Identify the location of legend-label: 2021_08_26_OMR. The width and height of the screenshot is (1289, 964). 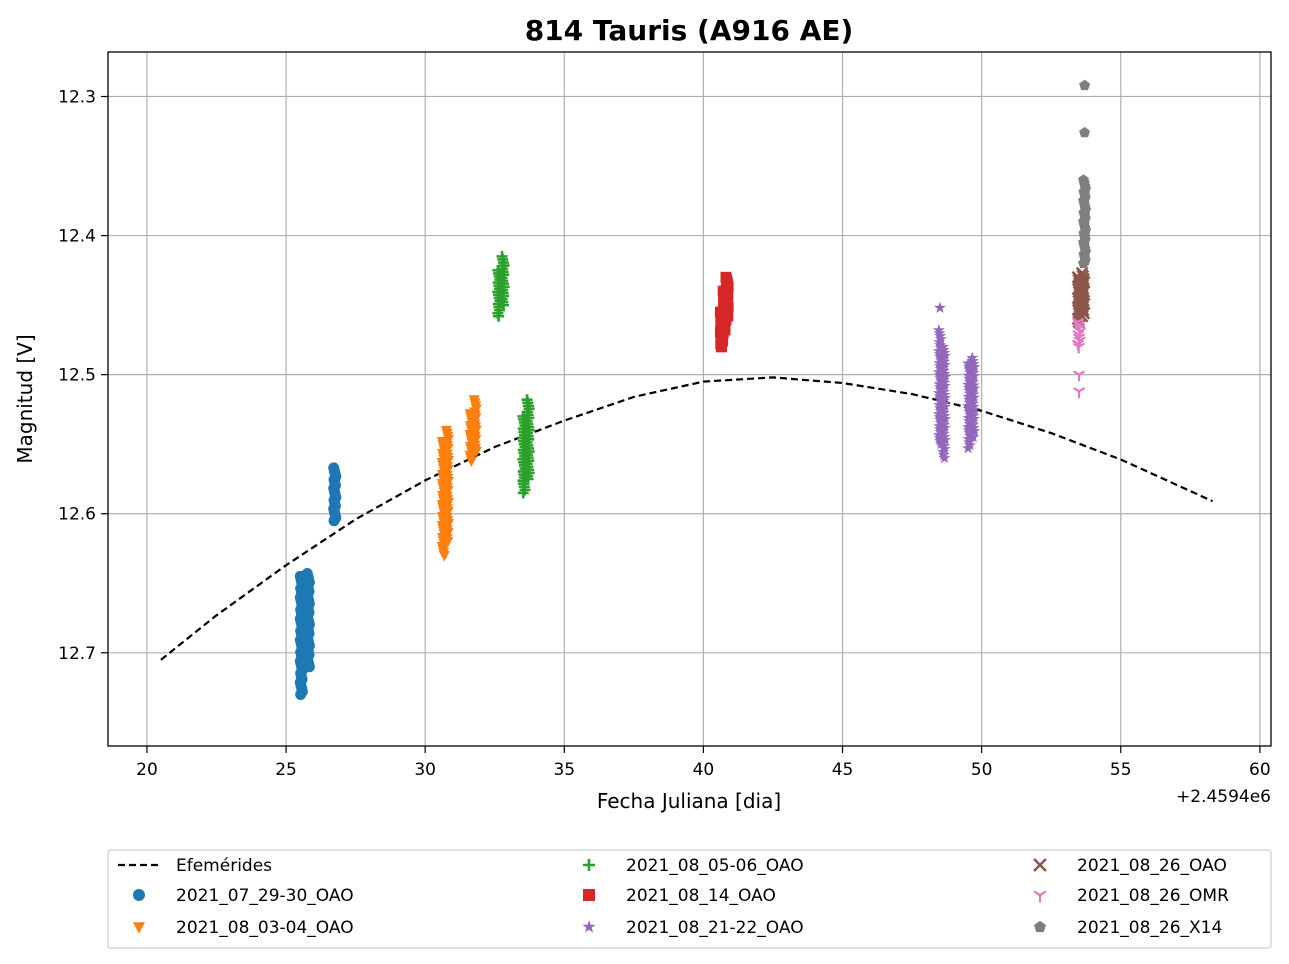
(1153, 896).